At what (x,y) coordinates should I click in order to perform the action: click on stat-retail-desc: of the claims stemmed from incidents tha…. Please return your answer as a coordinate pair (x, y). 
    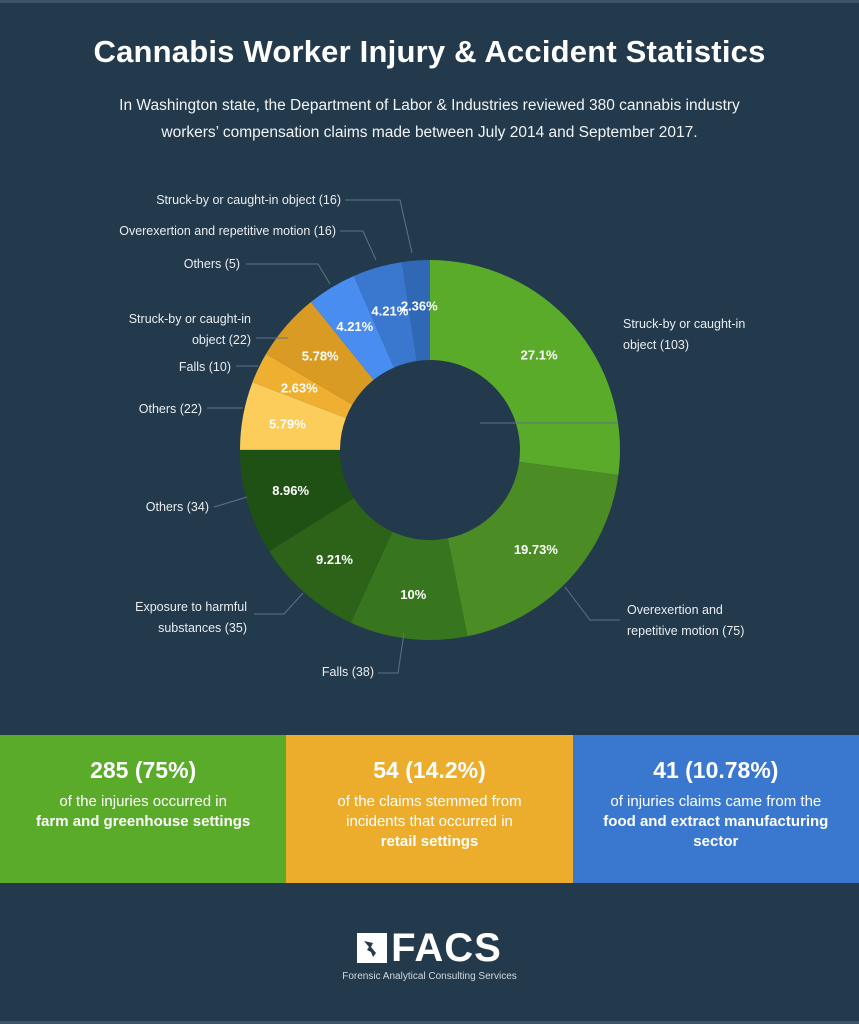
    Looking at the image, I should click on (429, 821).